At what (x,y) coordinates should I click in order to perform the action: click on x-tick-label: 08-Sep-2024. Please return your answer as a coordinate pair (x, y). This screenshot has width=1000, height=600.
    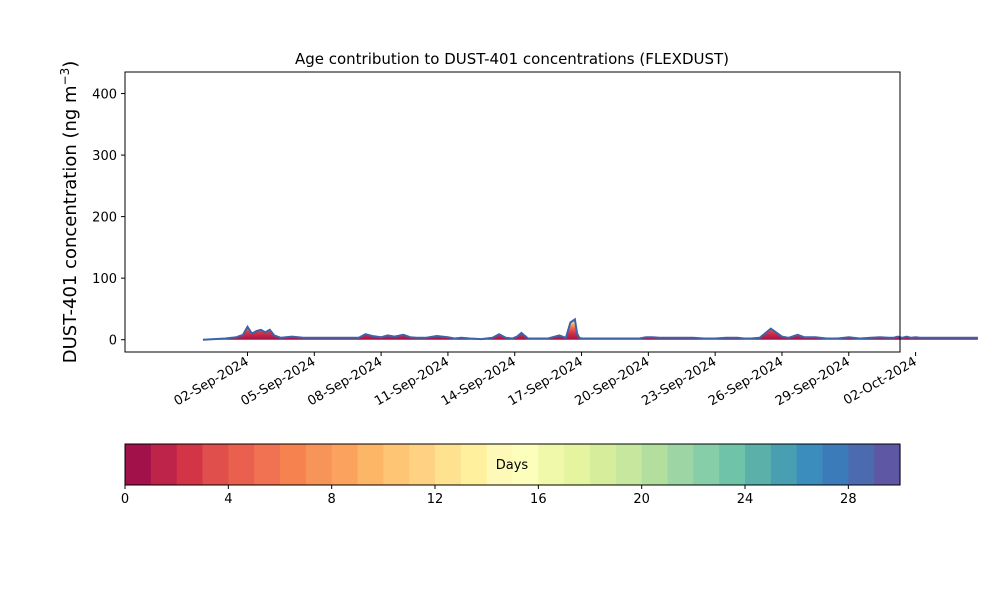
    Looking at the image, I should click on (345, 381).